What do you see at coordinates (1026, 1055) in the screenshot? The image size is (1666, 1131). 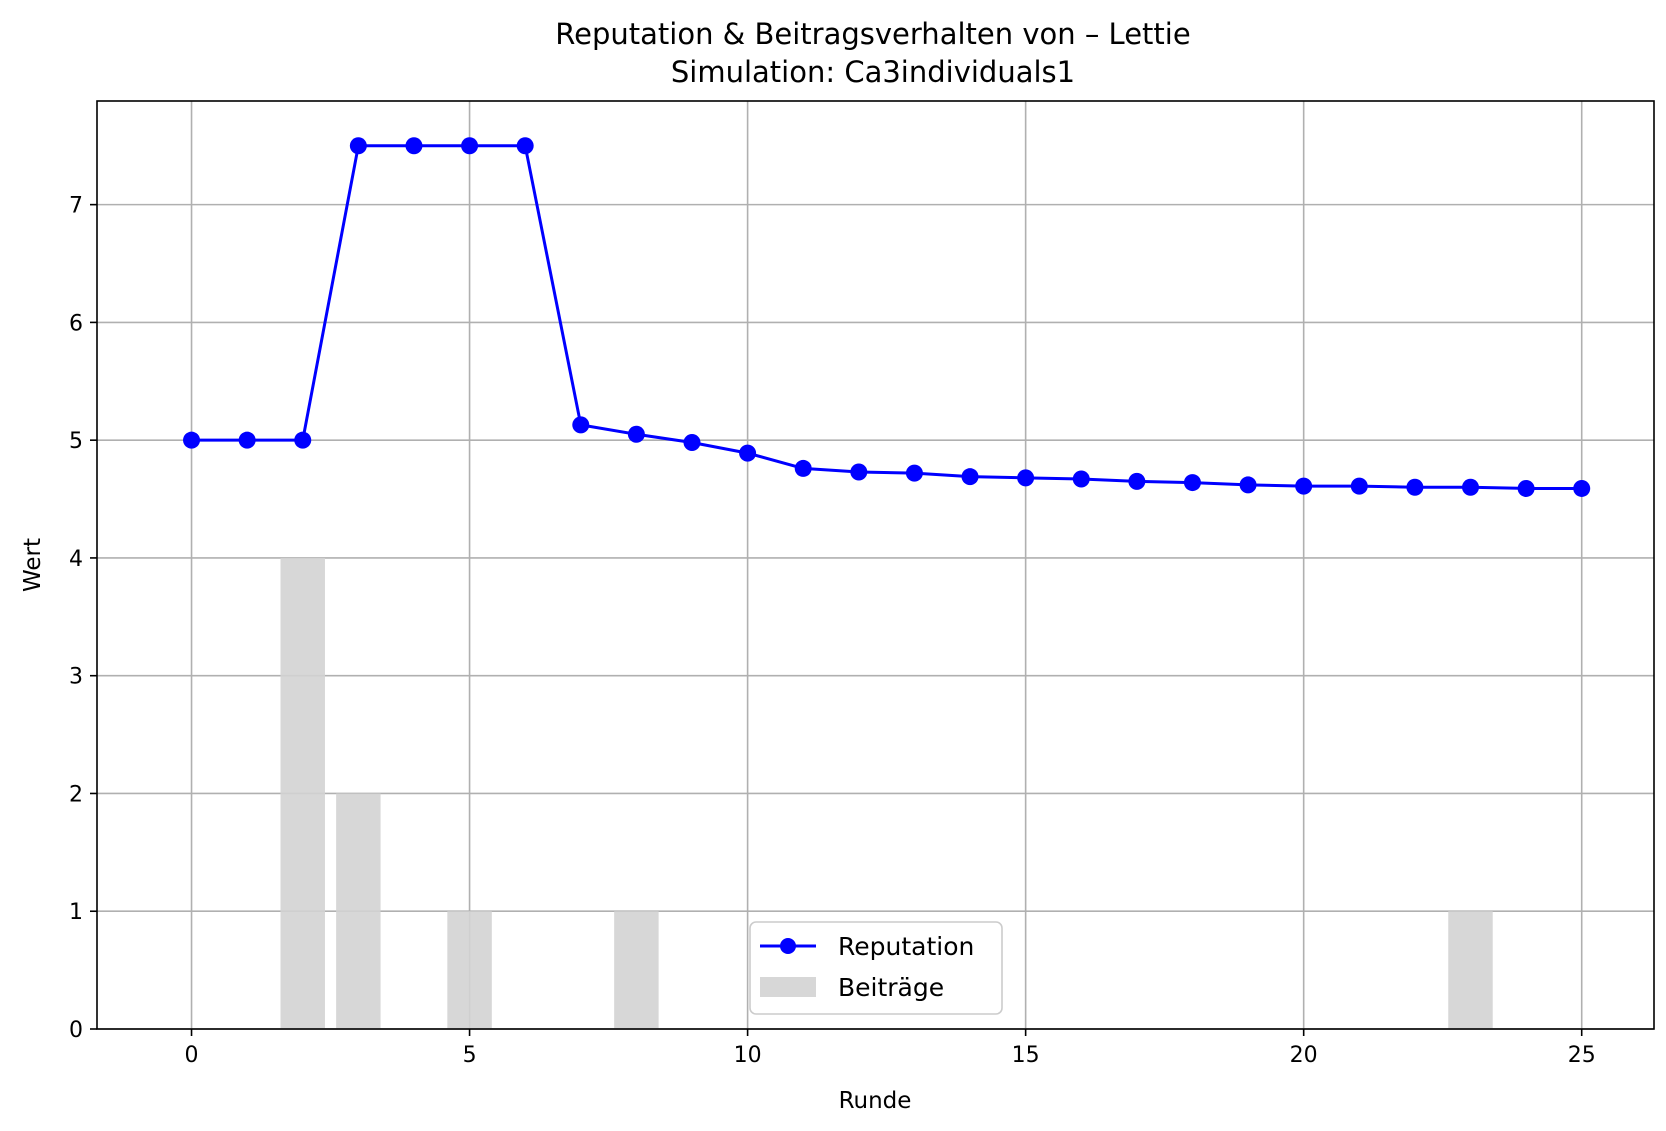 I see `x-tick-label: 15` at bounding box center [1026, 1055].